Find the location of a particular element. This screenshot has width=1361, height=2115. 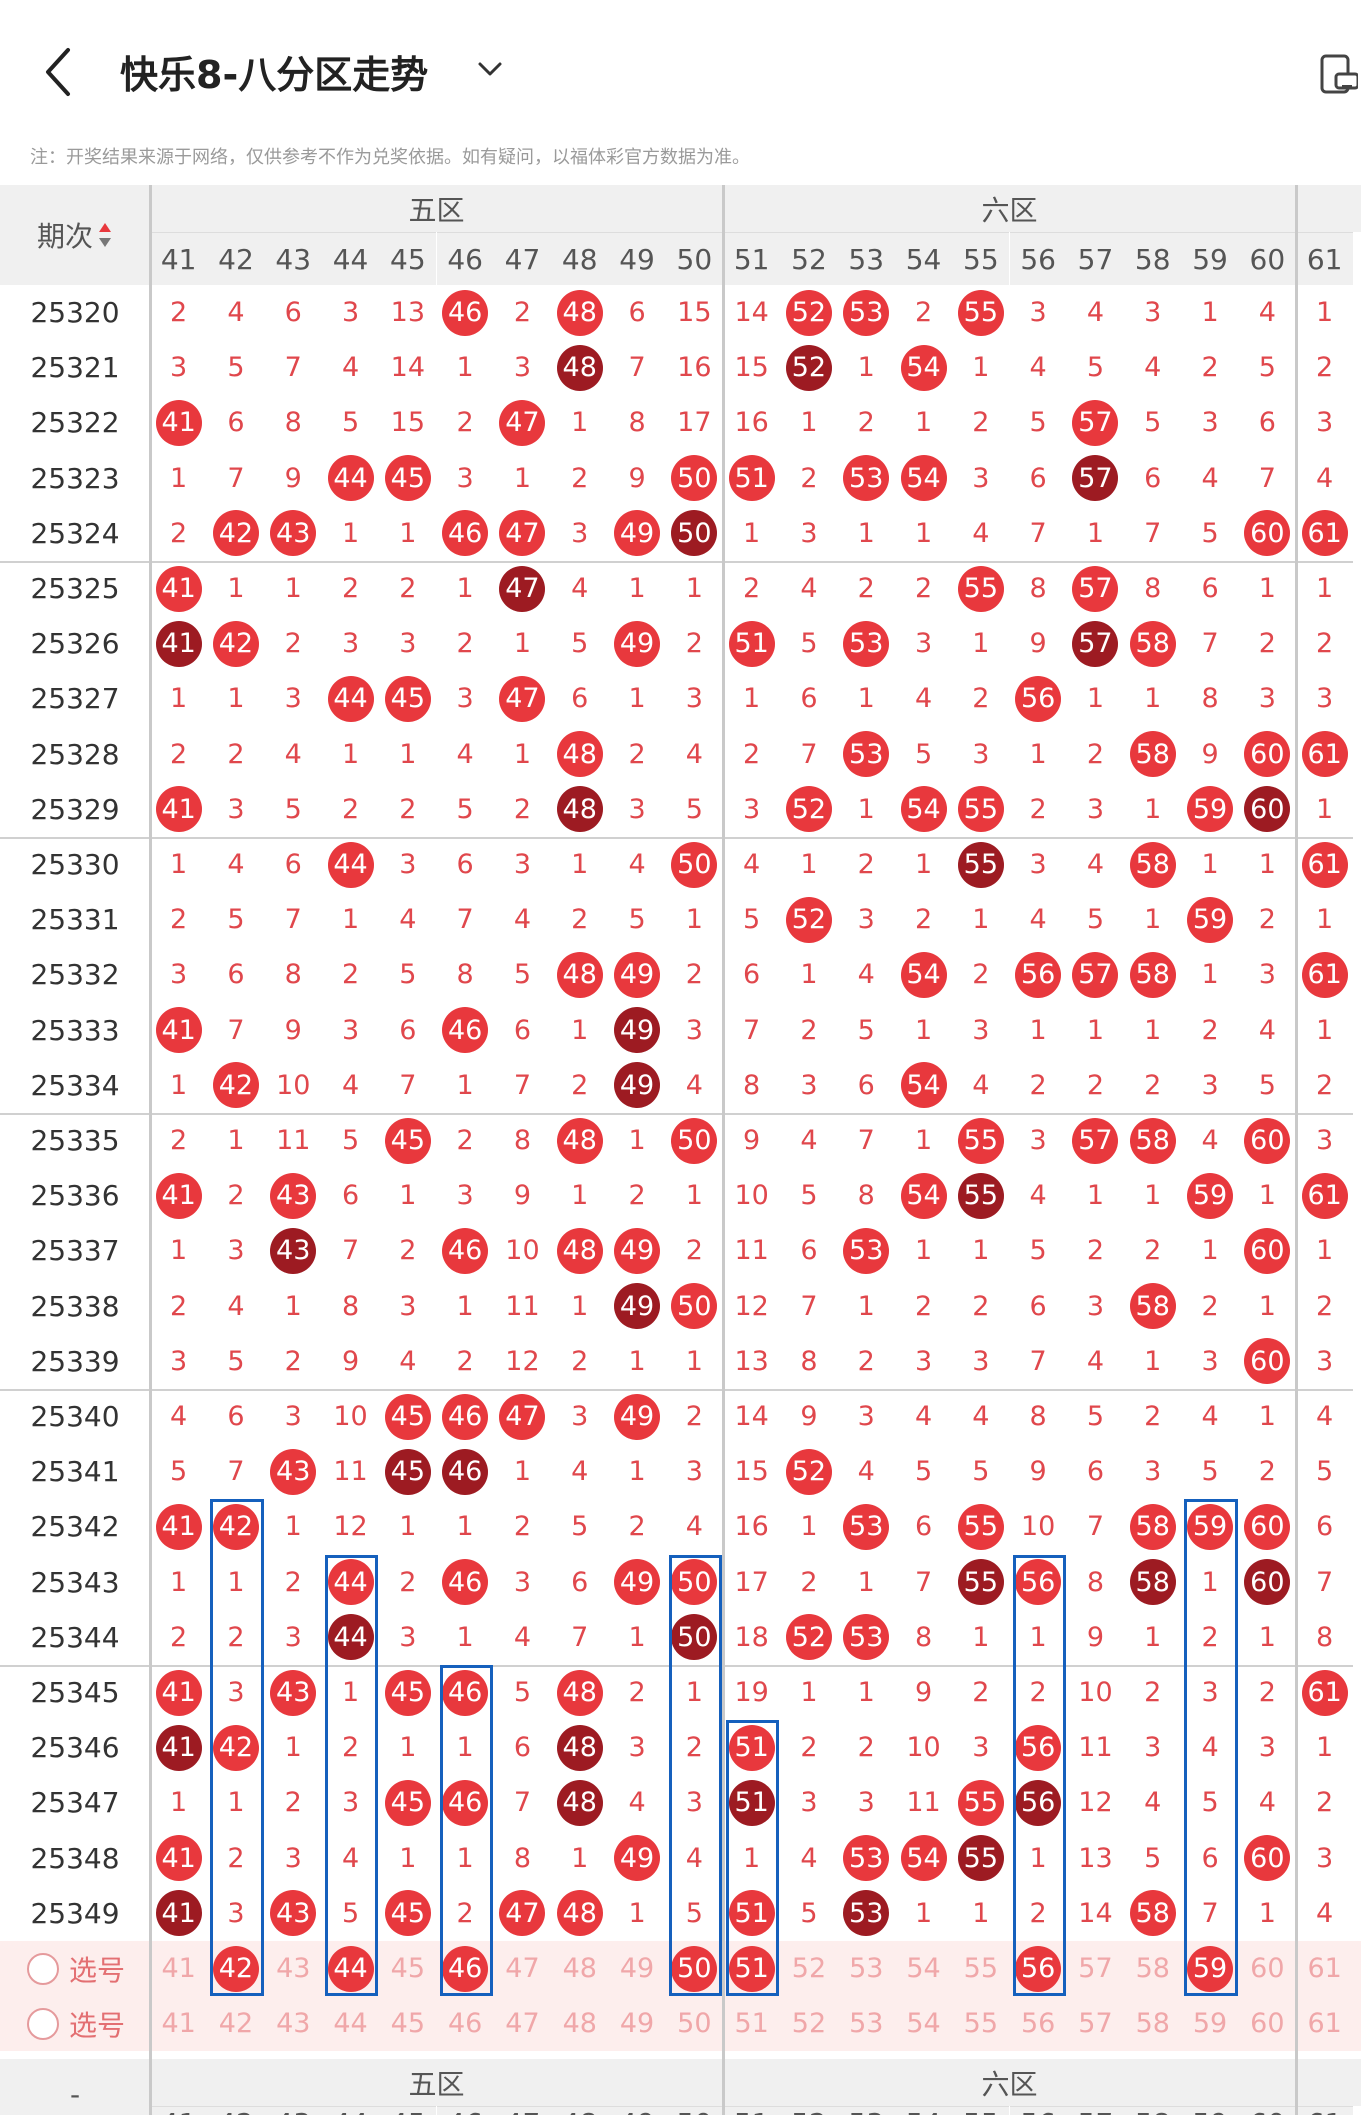

number-ball: 53 is located at coordinates (866, 1526).